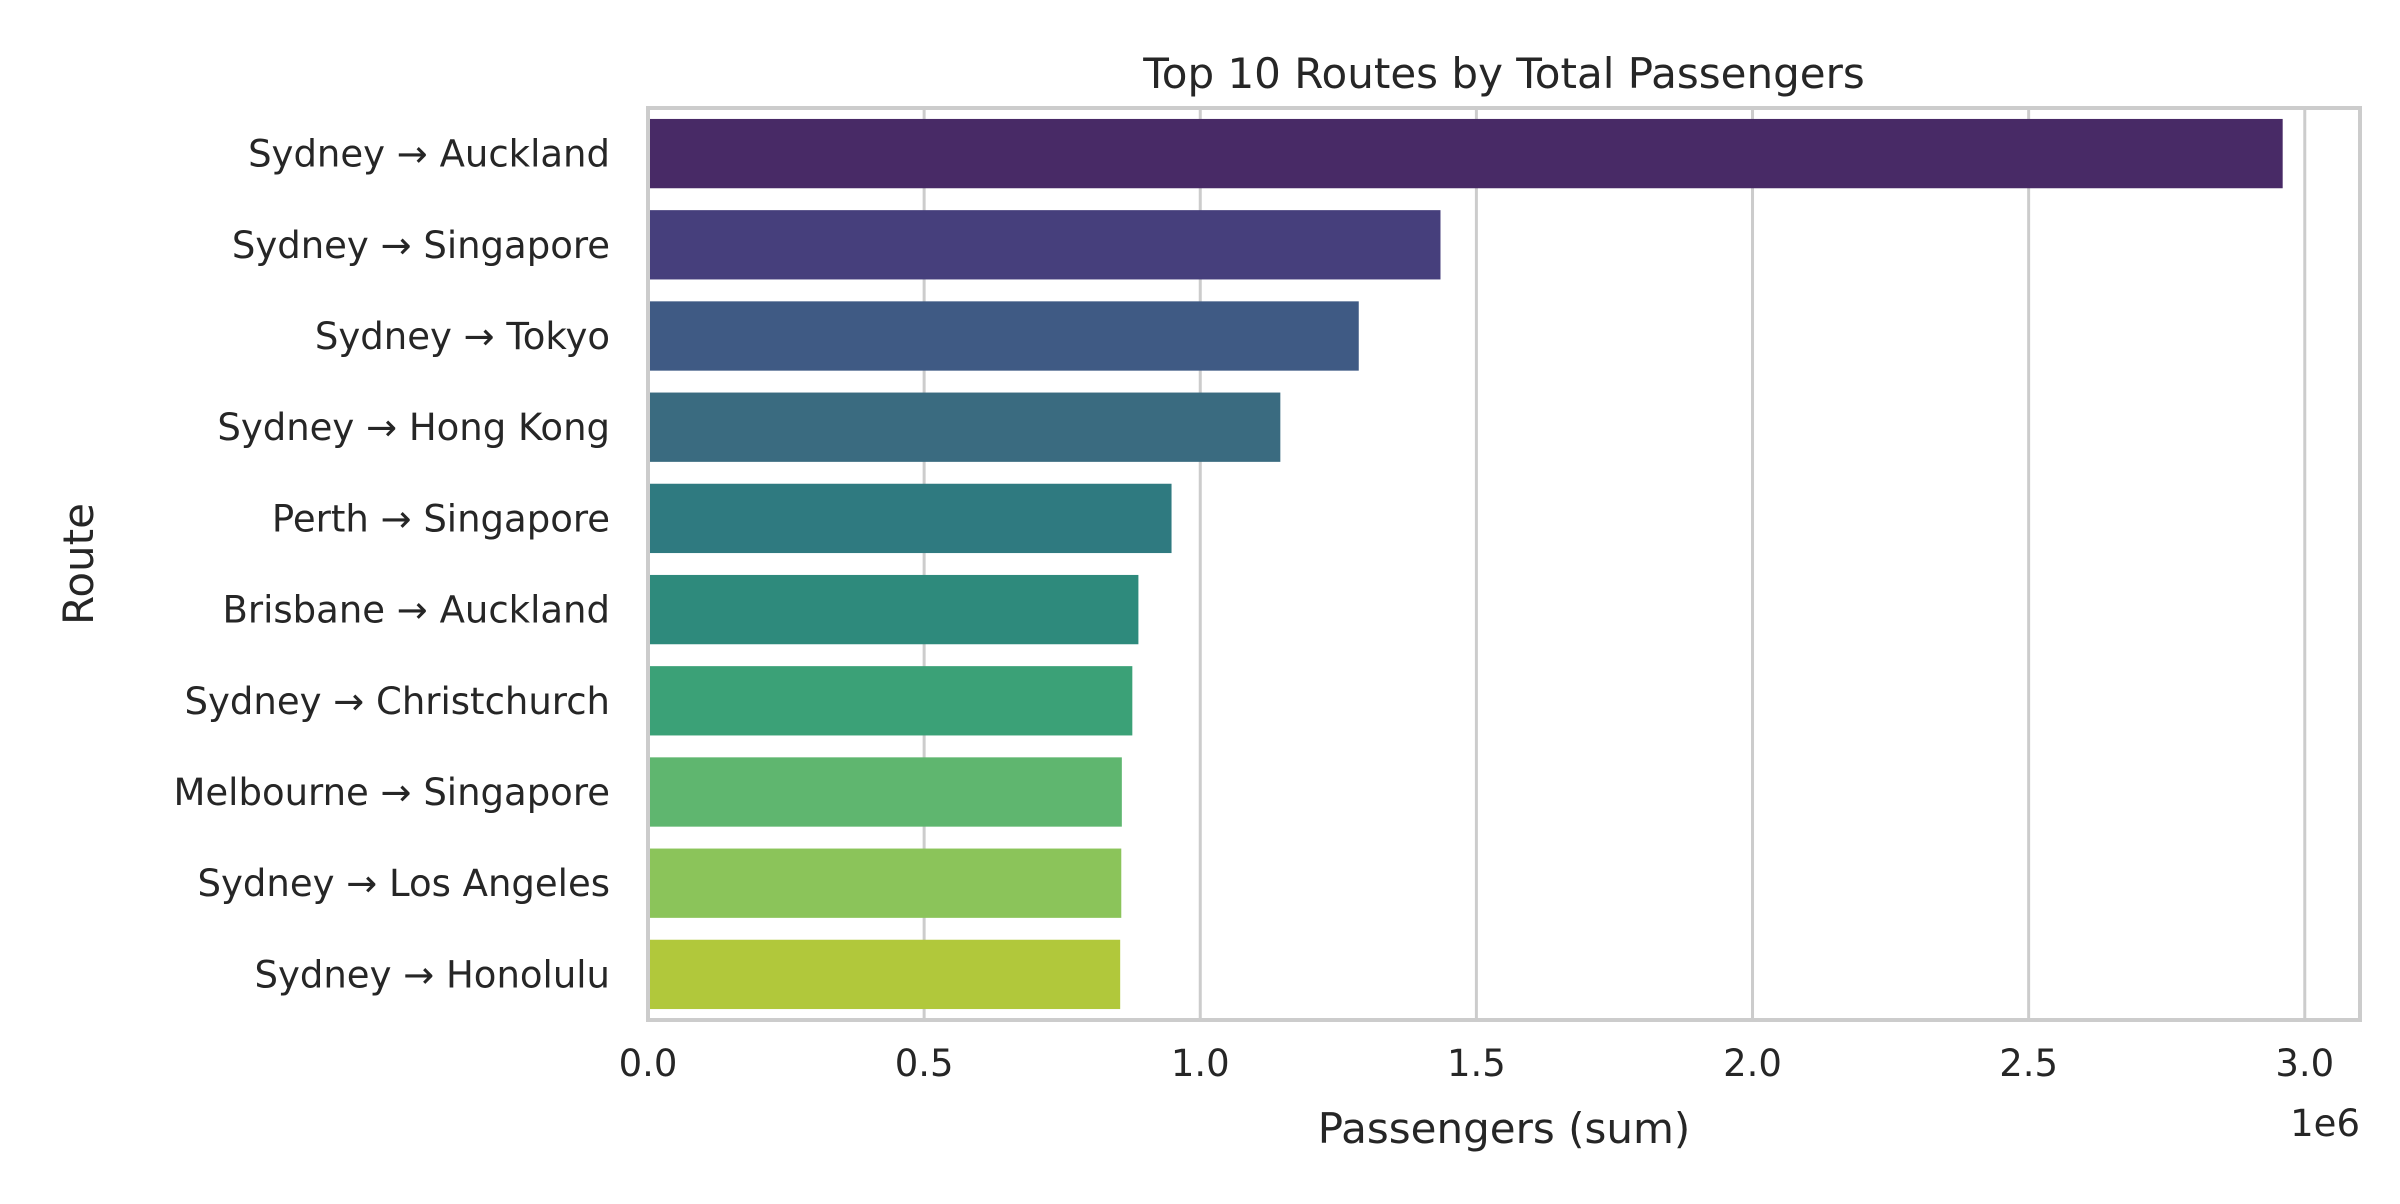  I want to click on x-tick-label: 0.0, so click(648, 1063).